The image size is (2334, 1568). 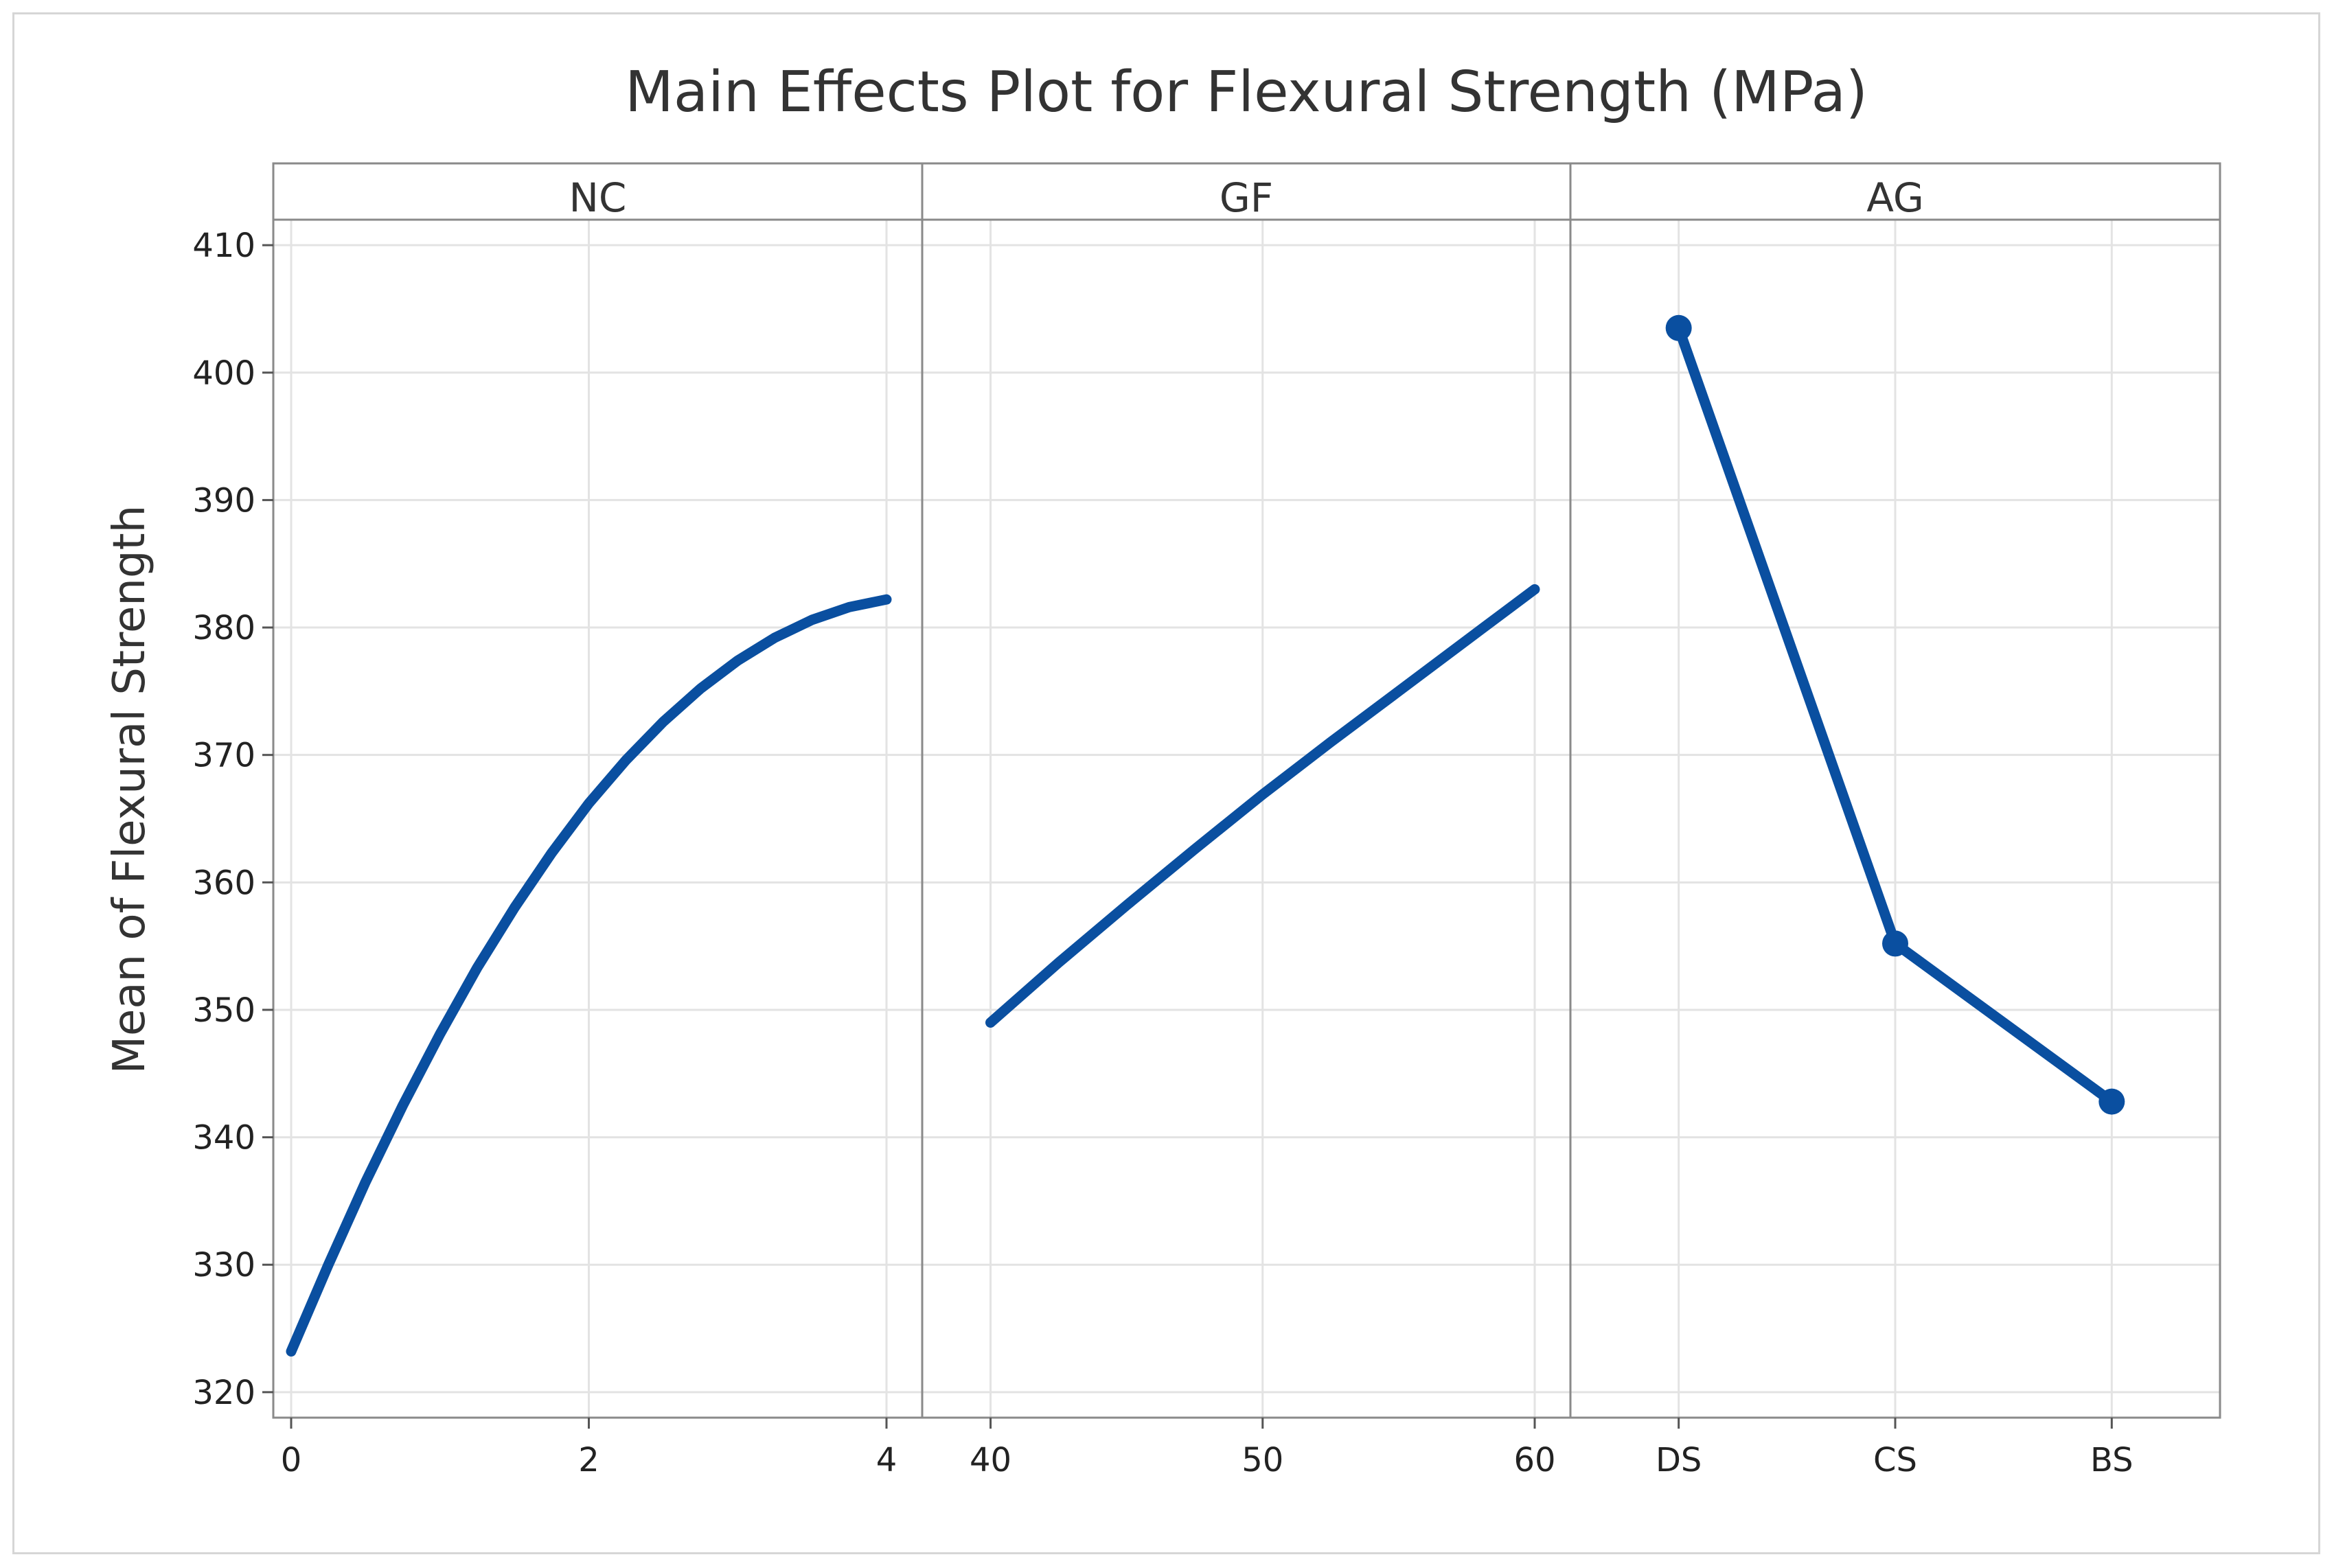 I want to click on y-tick-label: 370, so click(x=223, y=756).